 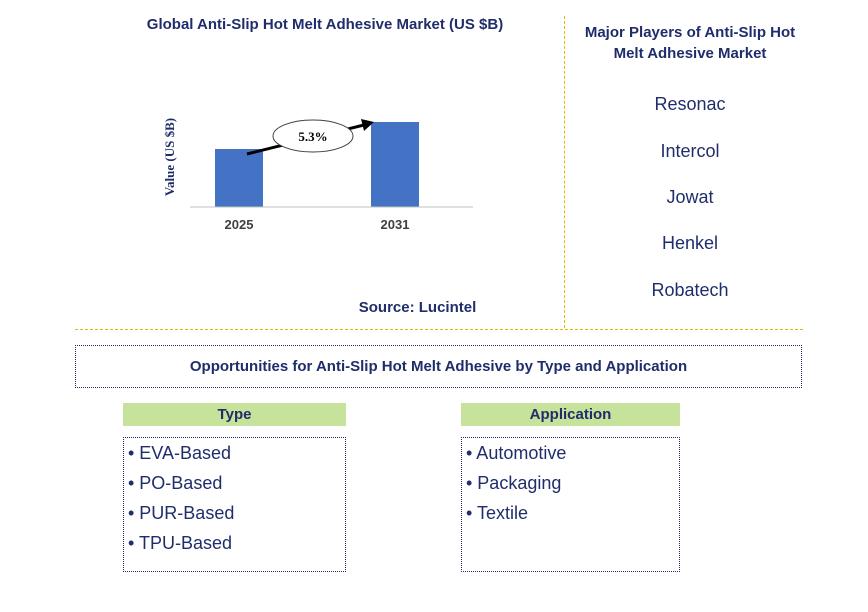 I want to click on player-item: Intercol, so click(x=690, y=151).